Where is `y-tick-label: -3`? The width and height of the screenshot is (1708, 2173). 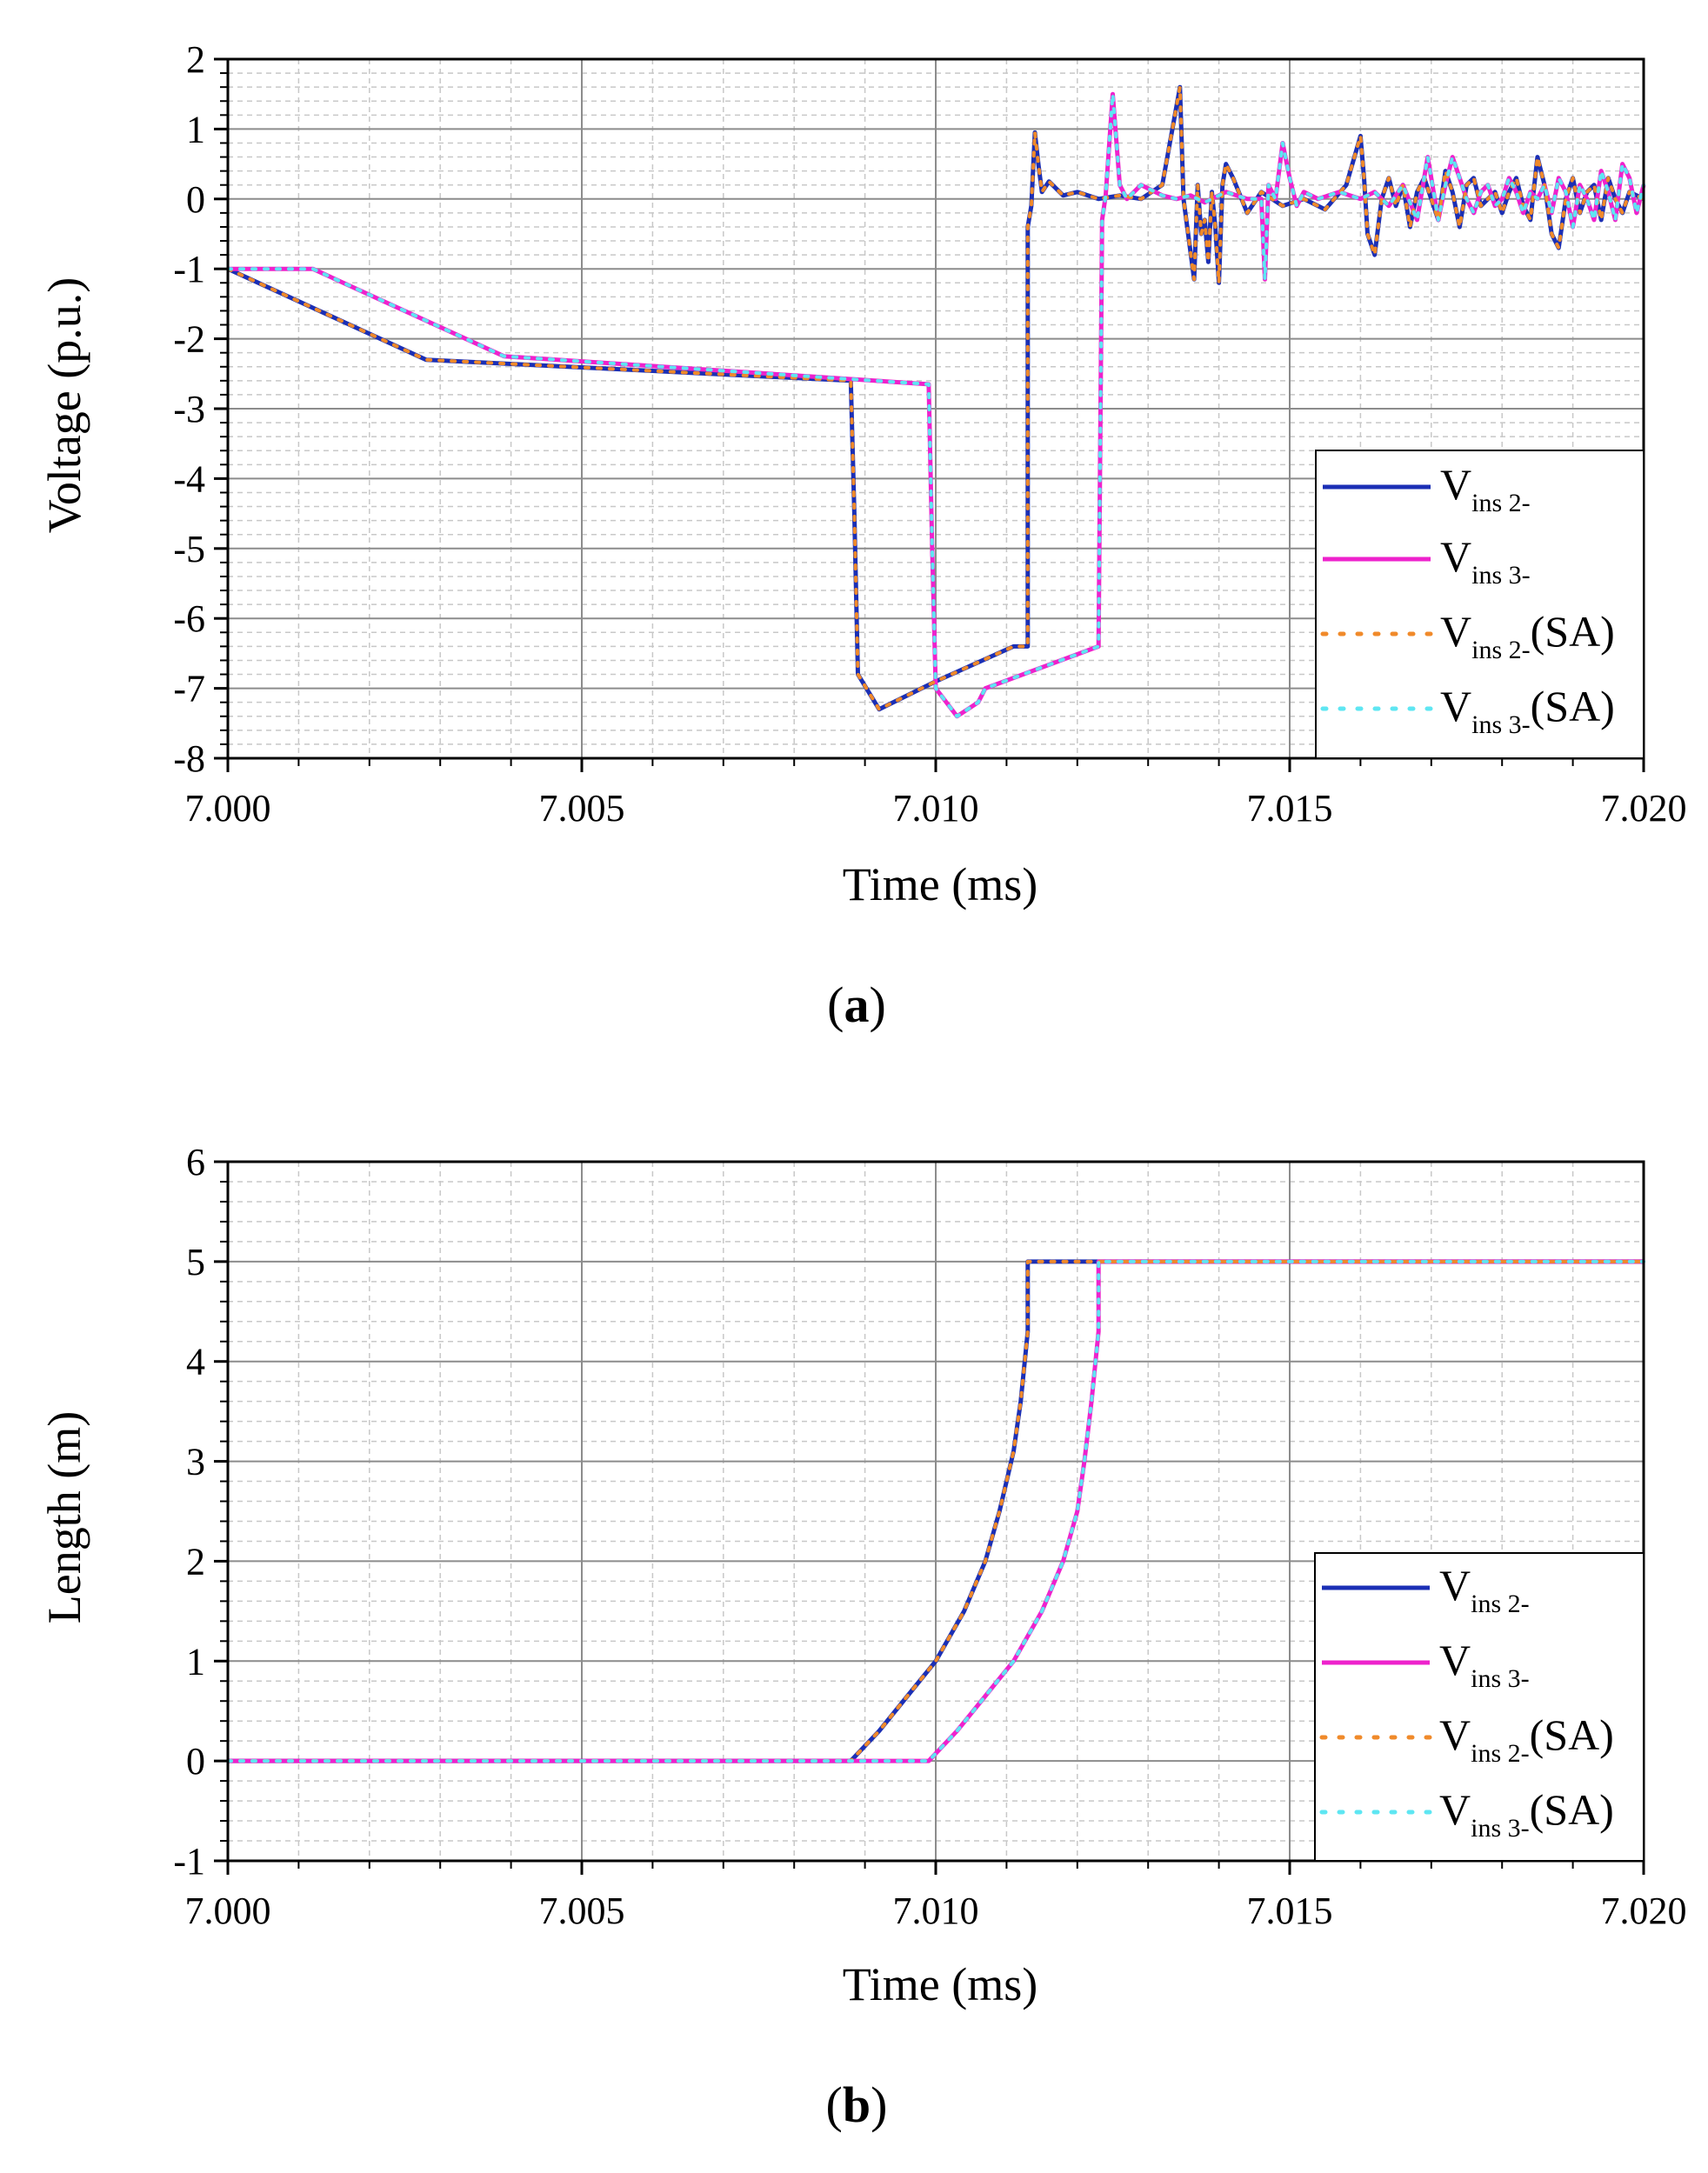 y-tick-label: -3 is located at coordinates (189, 409).